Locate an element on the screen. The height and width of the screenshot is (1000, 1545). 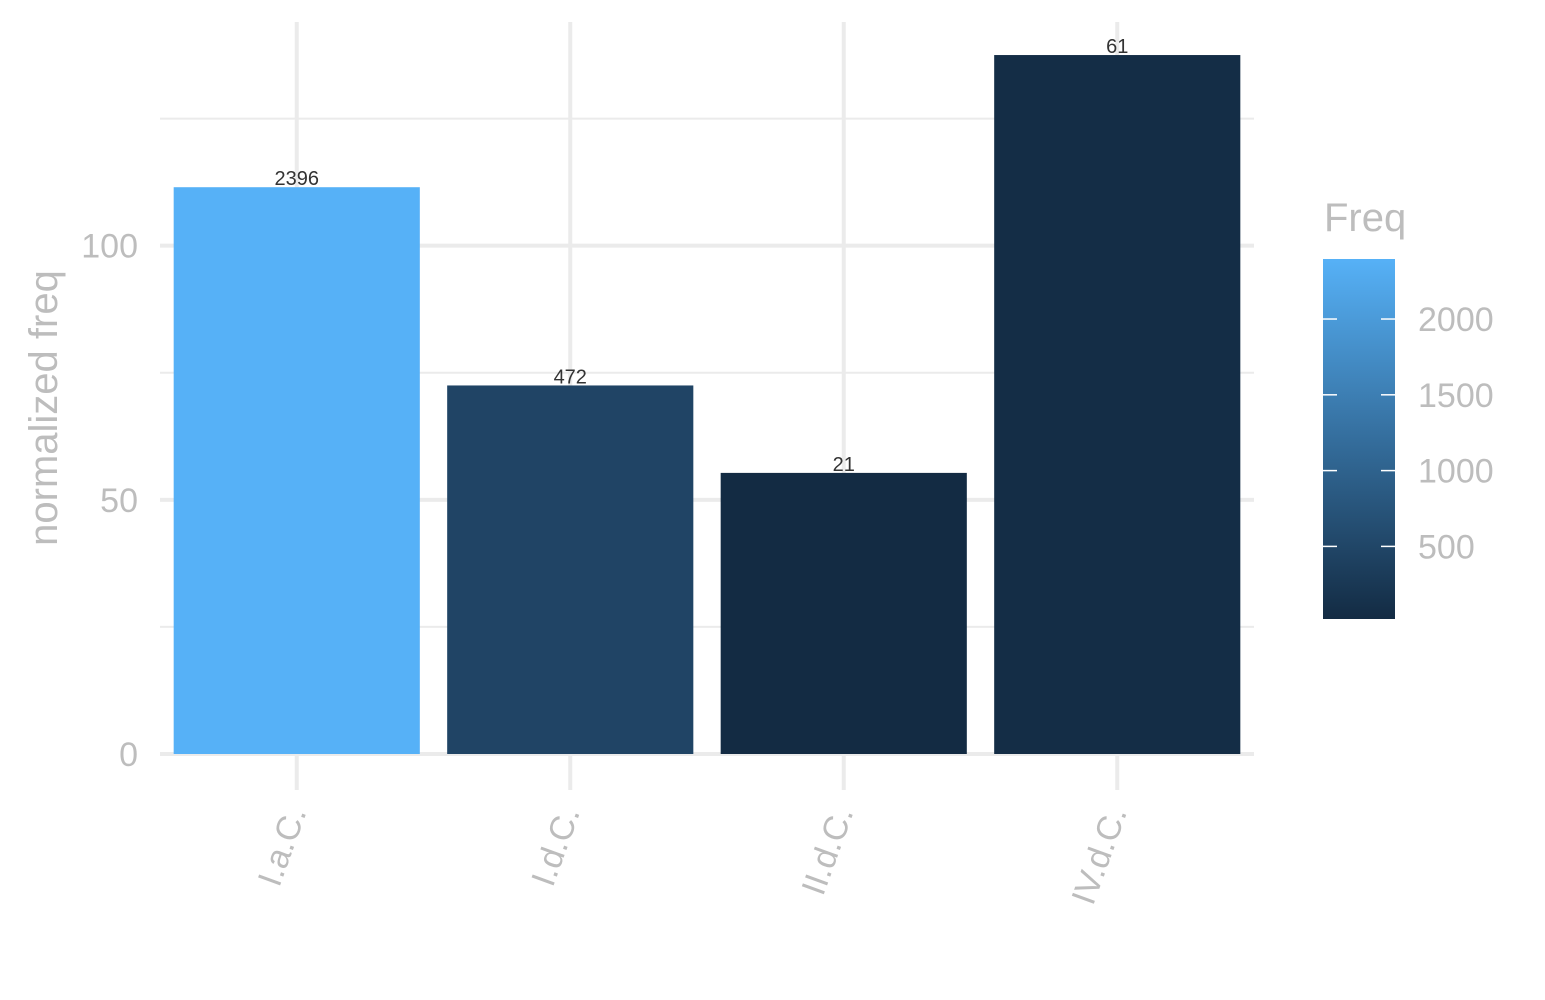
colorbar-tick-label: 2000 is located at coordinates (1456, 320).